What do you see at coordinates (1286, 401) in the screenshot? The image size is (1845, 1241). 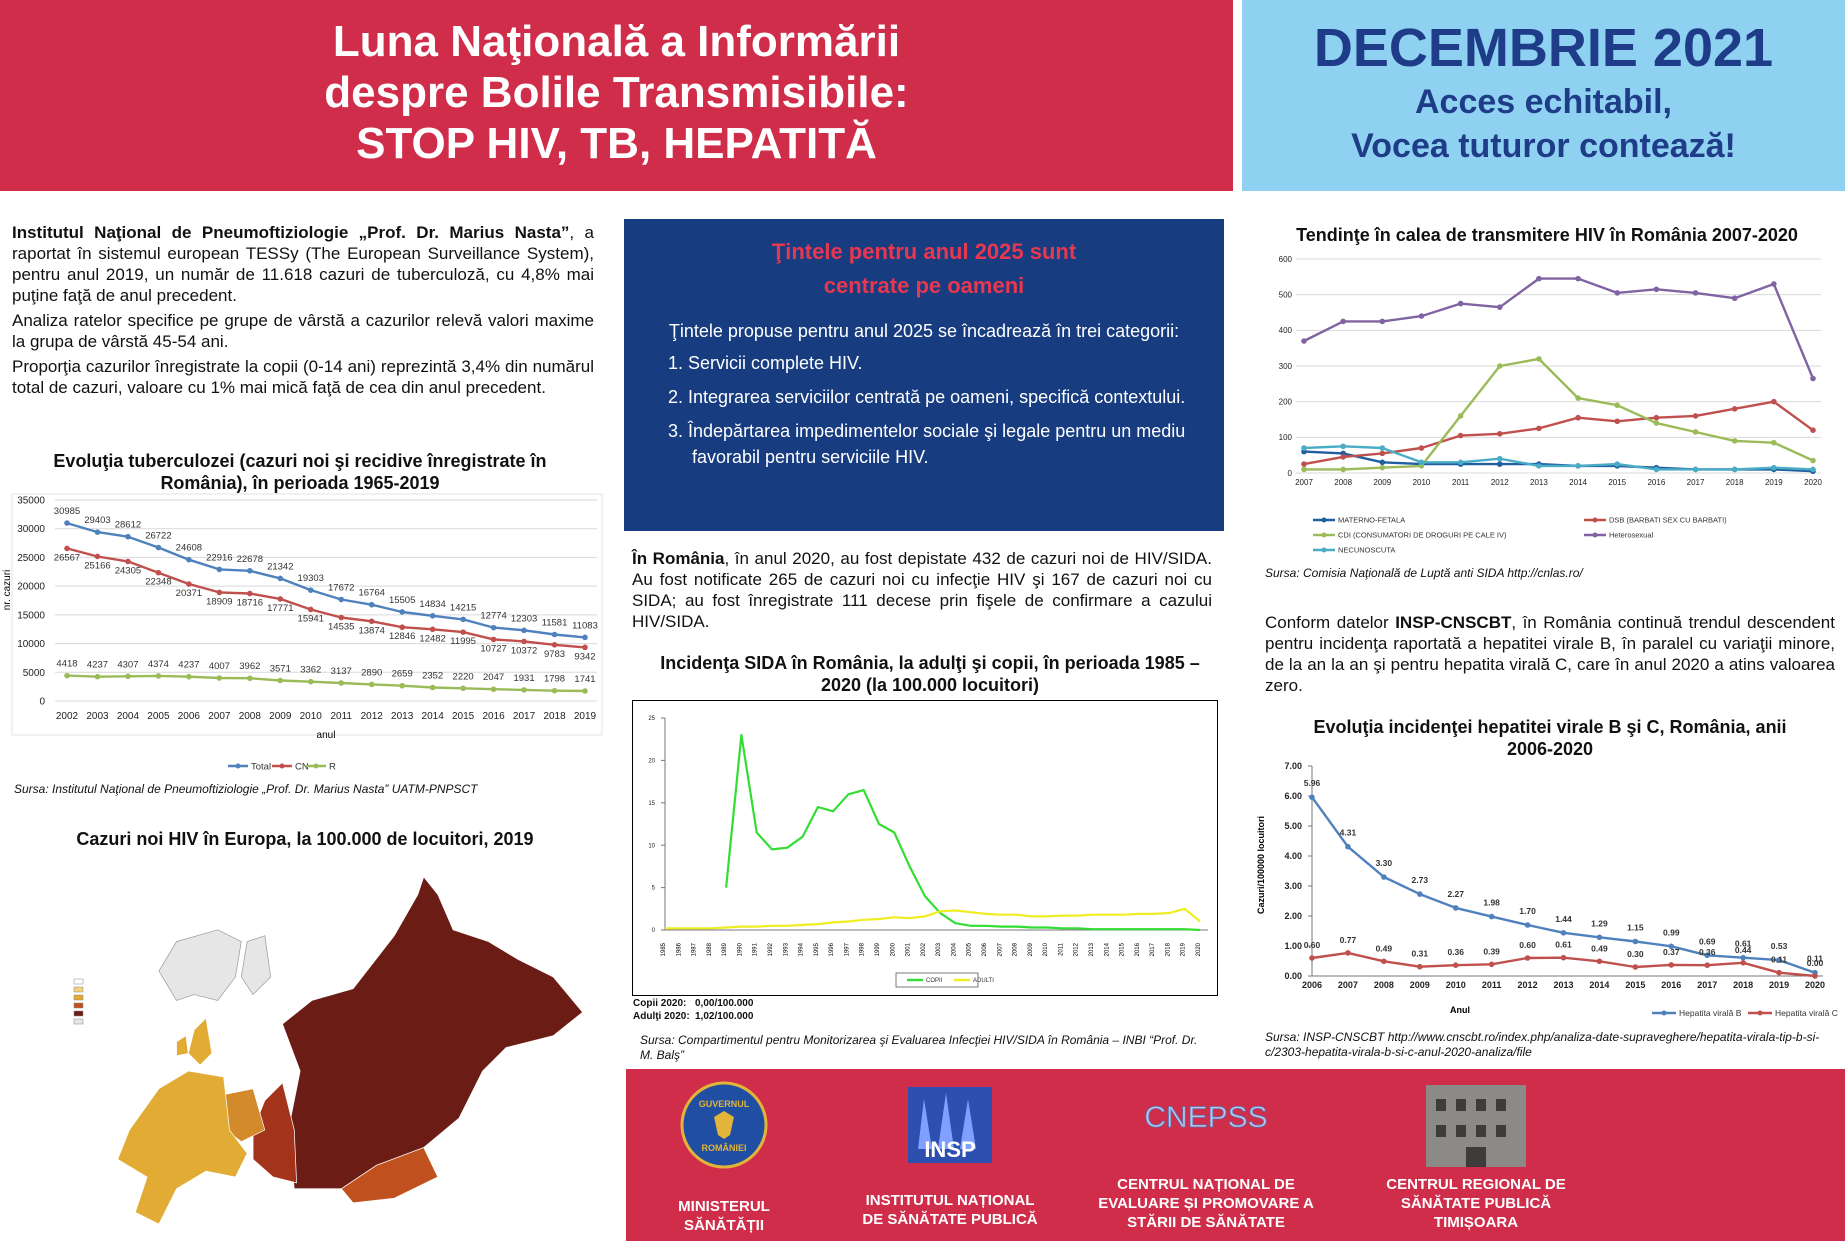 I see `y-tick-label: 200` at bounding box center [1286, 401].